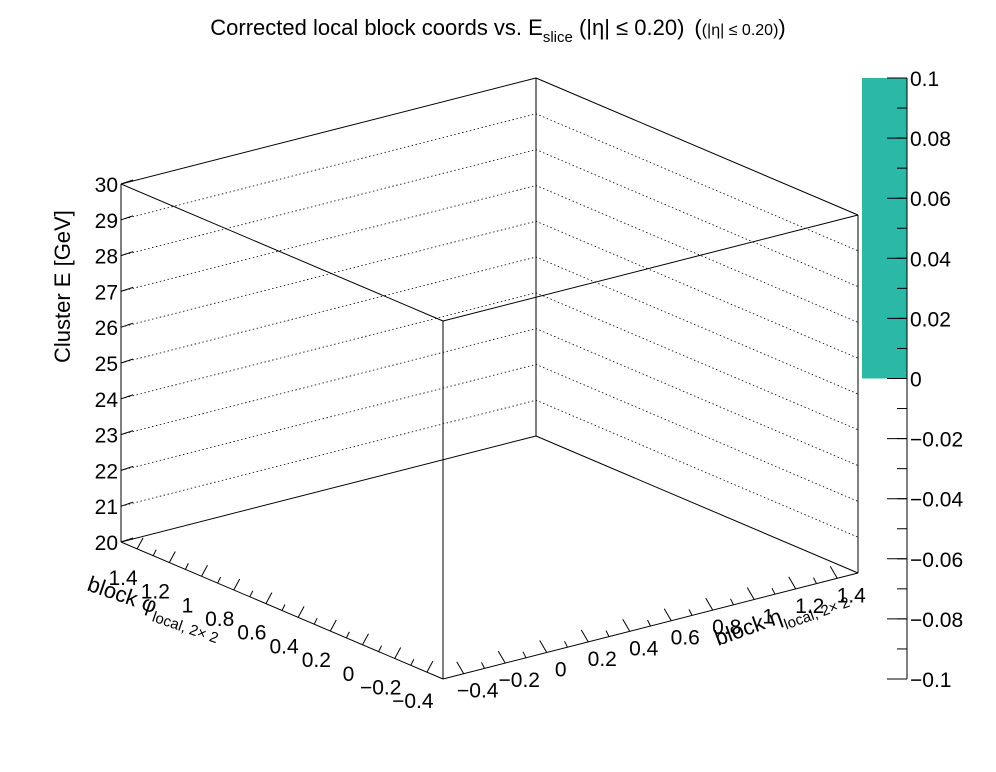  I want to click on x-tick-label: 0.8, so click(726, 627).